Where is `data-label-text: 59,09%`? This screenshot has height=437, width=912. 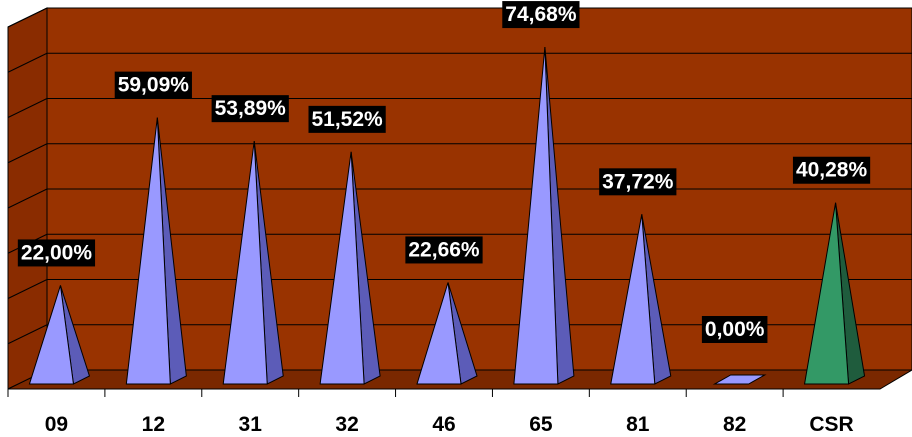 data-label-text: 59,09% is located at coordinates (154, 85).